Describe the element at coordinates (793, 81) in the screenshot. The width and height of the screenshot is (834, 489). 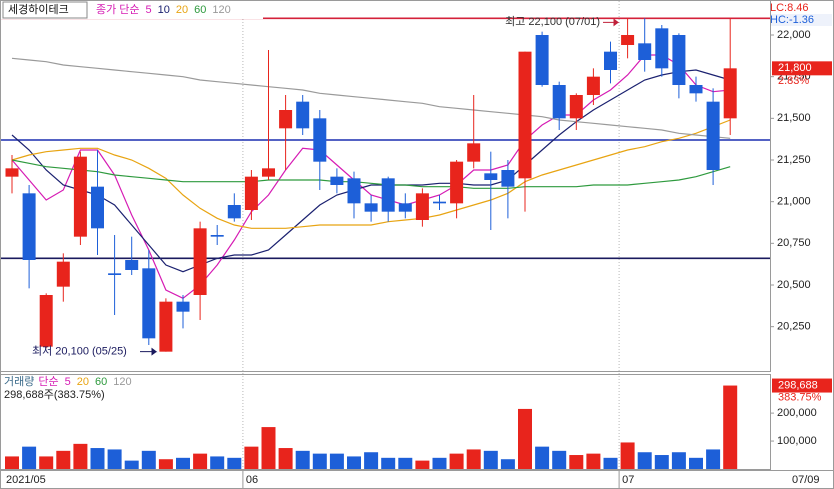
I see `change-label: 2.83%` at that location.